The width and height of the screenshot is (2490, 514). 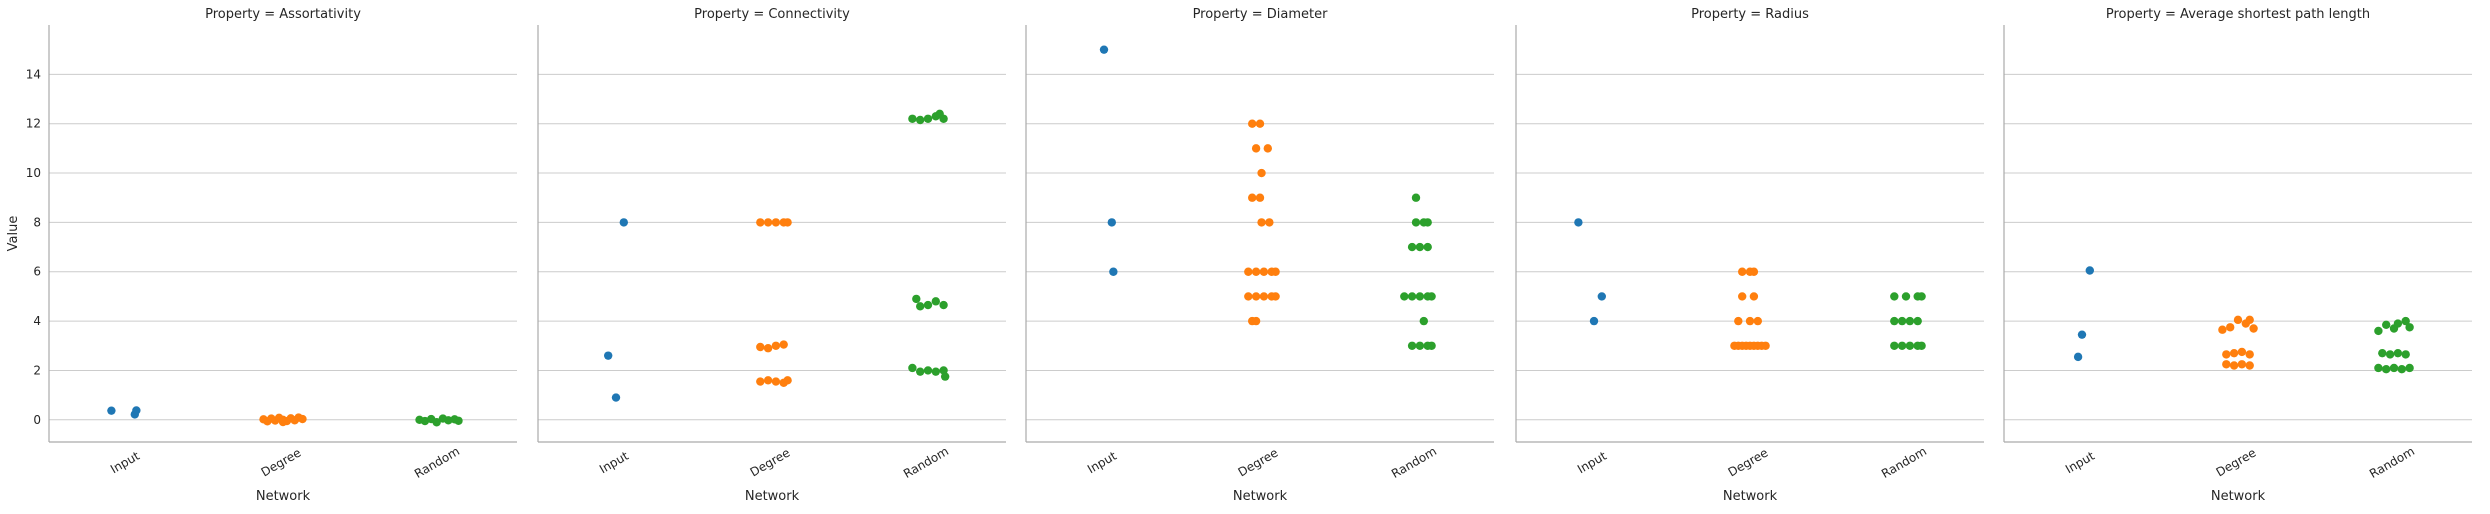 What do you see at coordinates (283, 14) in the screenshot?
I see `panel-title: Property = Assortativity` at bounding box center [283, 14].